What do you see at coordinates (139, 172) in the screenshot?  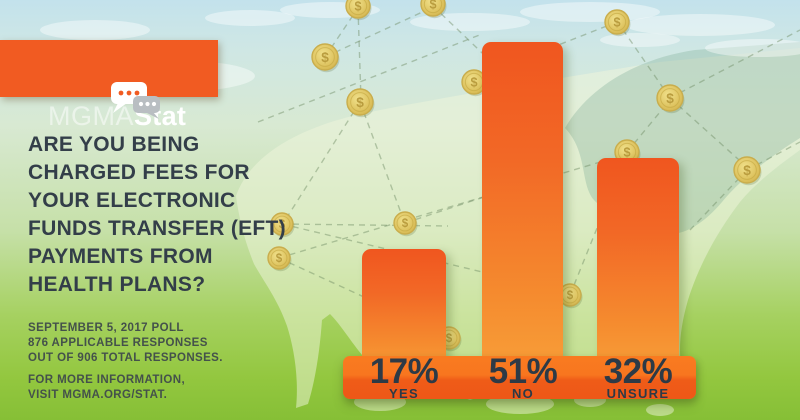 I see `headline-line: CHARGED FEES FOR` at bounding box center [139, 172].